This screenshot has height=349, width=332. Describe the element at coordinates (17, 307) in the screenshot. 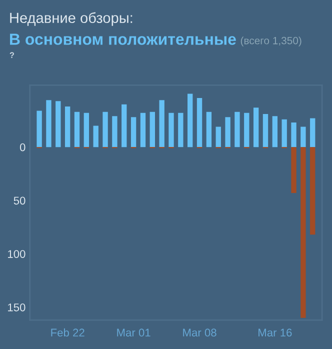

I see `y-tick-label: 150` at that location.